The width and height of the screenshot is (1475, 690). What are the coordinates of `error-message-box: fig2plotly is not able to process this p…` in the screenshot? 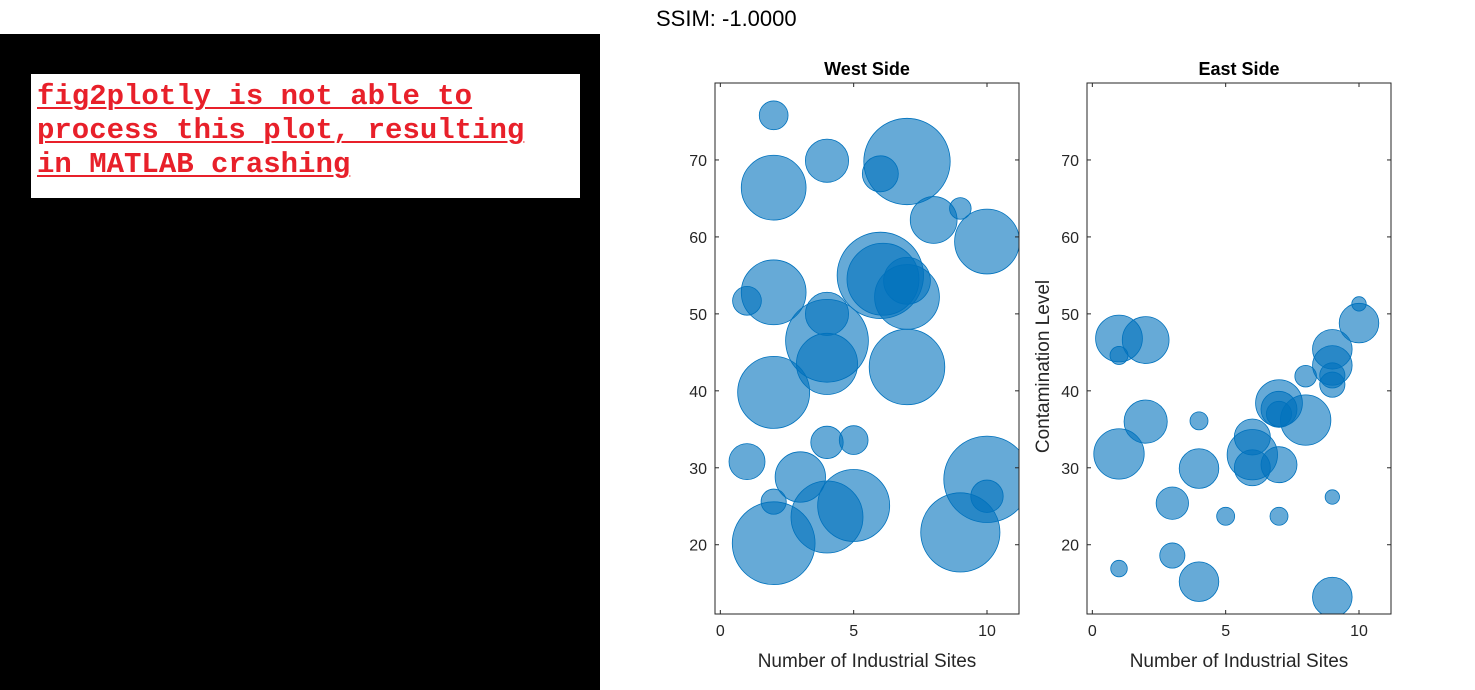 It's located at (305, 136).